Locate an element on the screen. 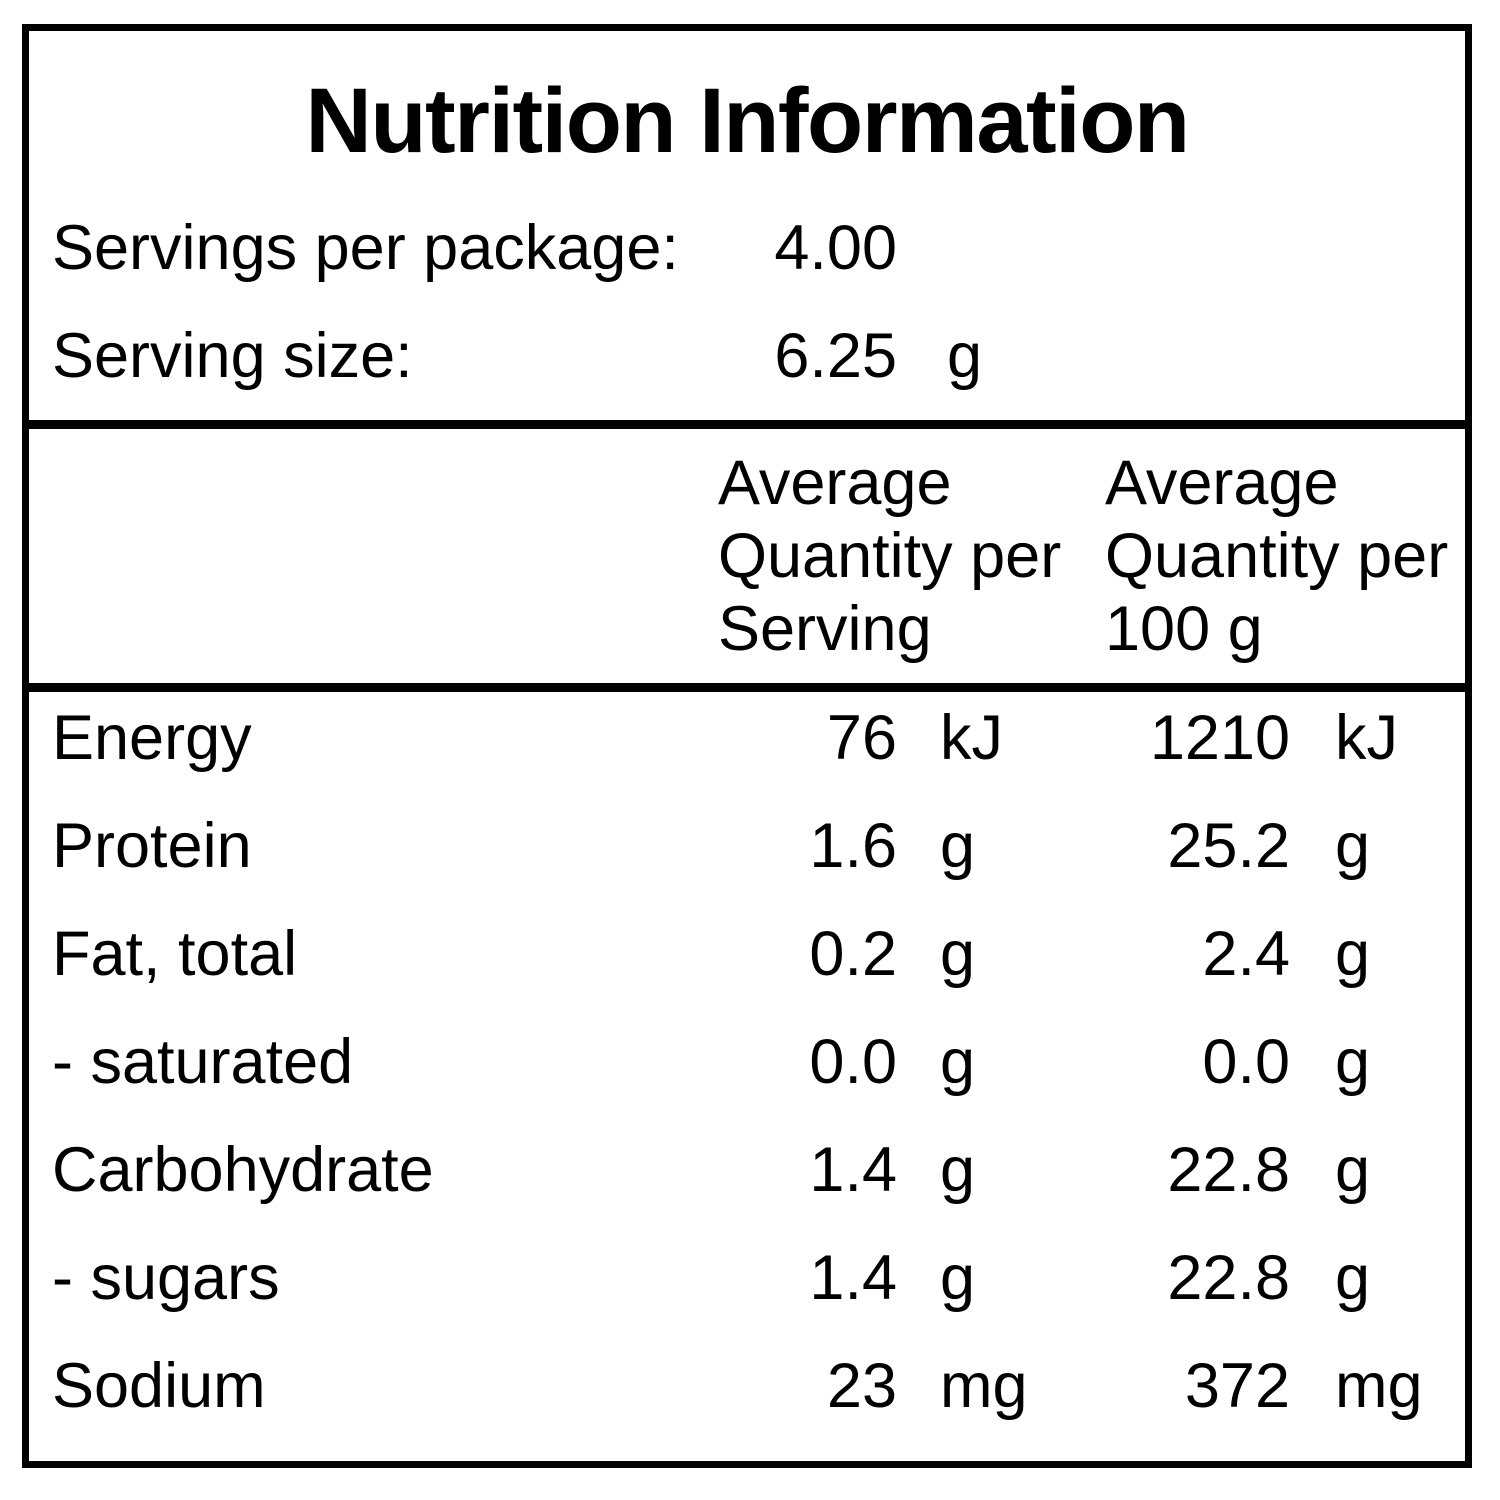 This screenshot has height=1500, width=1500. table-row-protein: Protein 1.6 g 25.2 g is located at coordinates (747, 853).